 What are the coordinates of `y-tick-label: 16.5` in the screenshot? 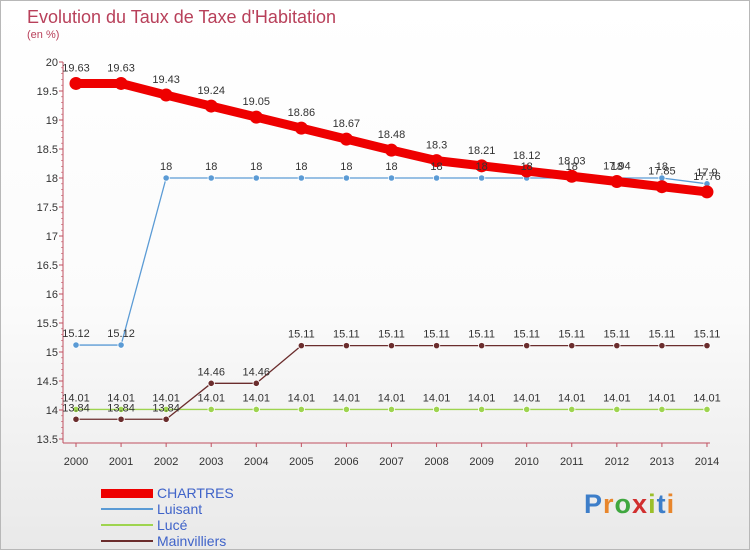 It's located at (47, 266).